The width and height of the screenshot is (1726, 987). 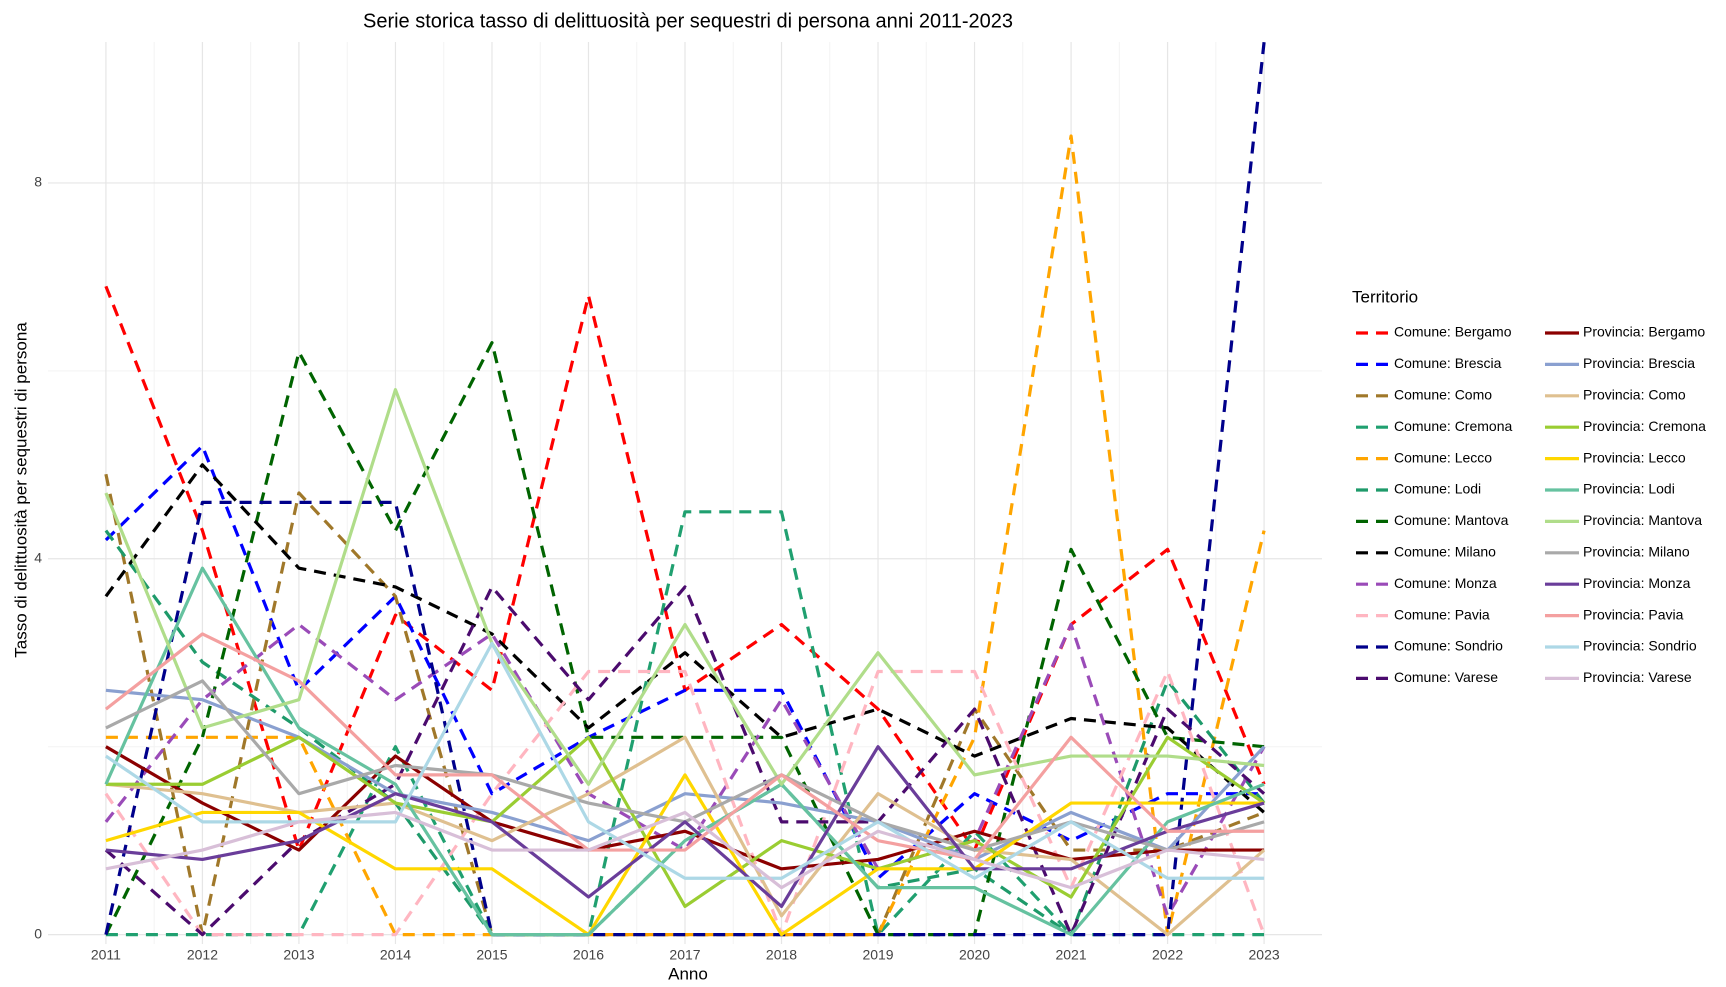 I want to click on x-tick-label: 2015, so click(x=491, y=955).